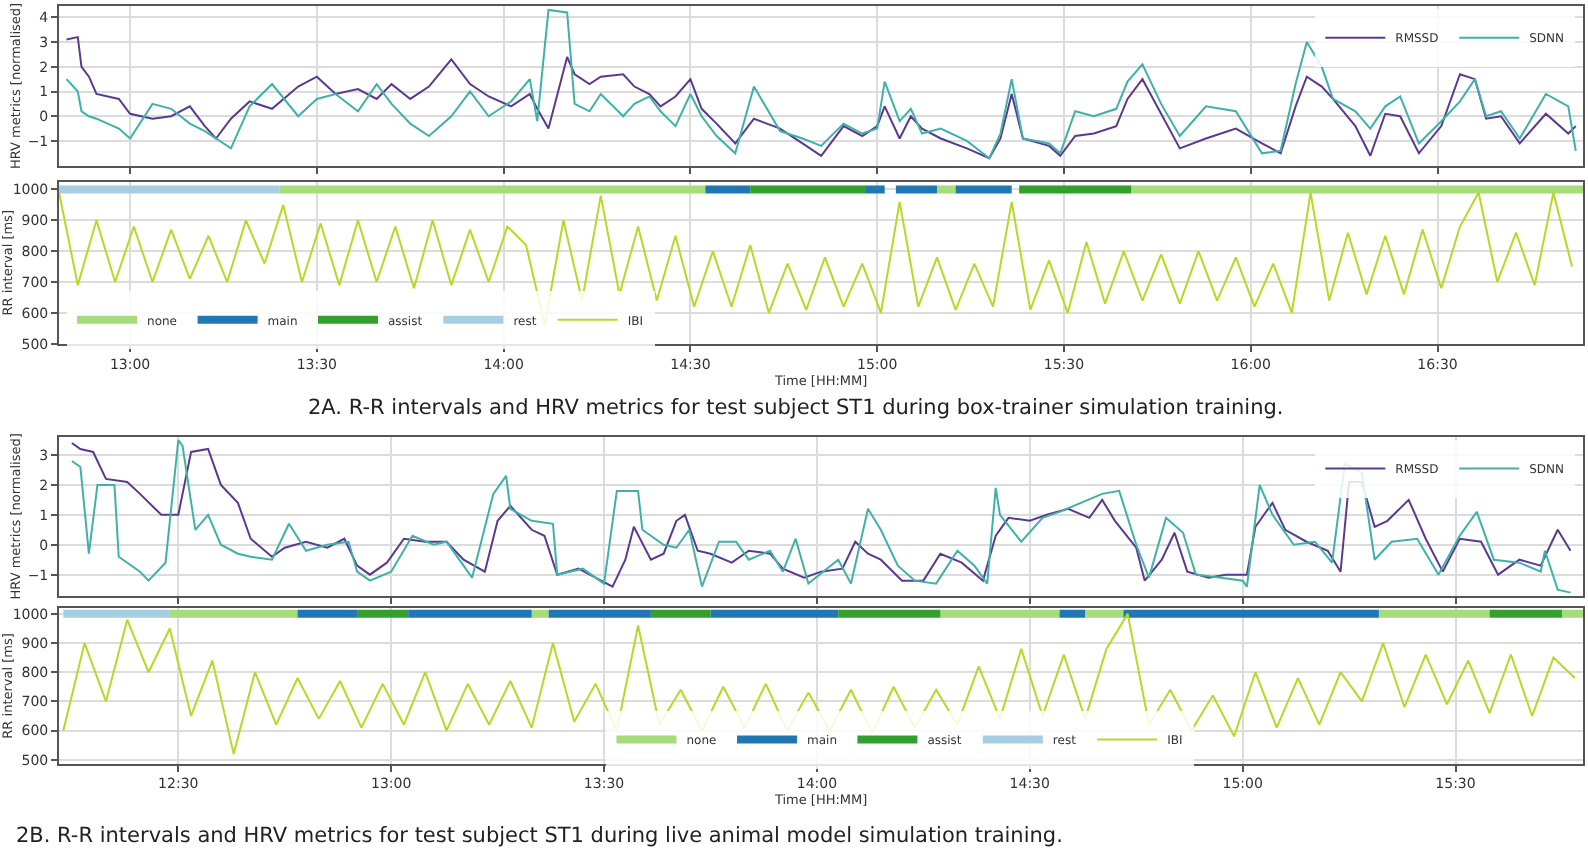 Image resolution: width=1588 pixels, height=858 pixels. I want to click on text: 2B. R-R intervals and HRV metrics for test subject ST1 during live animal model simulation training., so click(539, 836).